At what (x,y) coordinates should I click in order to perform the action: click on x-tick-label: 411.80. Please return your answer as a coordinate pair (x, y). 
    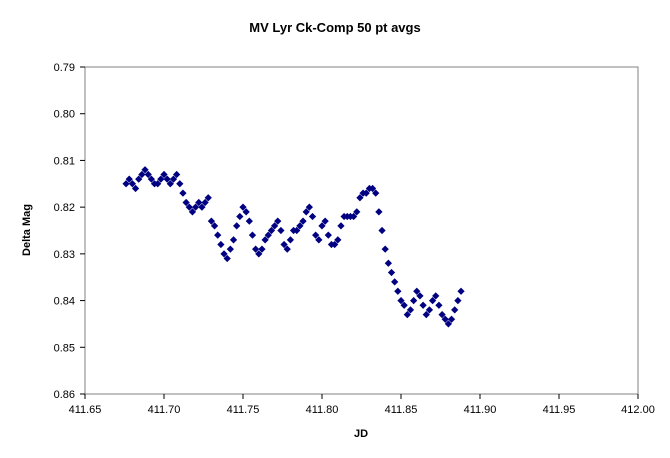
    Looking at the image, I should click on (322, 410).